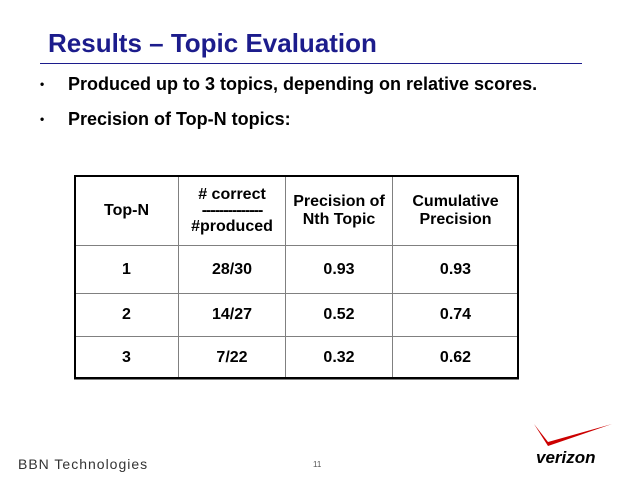  I want to click on cell-cumulative: 0.74, so click(455, 315).